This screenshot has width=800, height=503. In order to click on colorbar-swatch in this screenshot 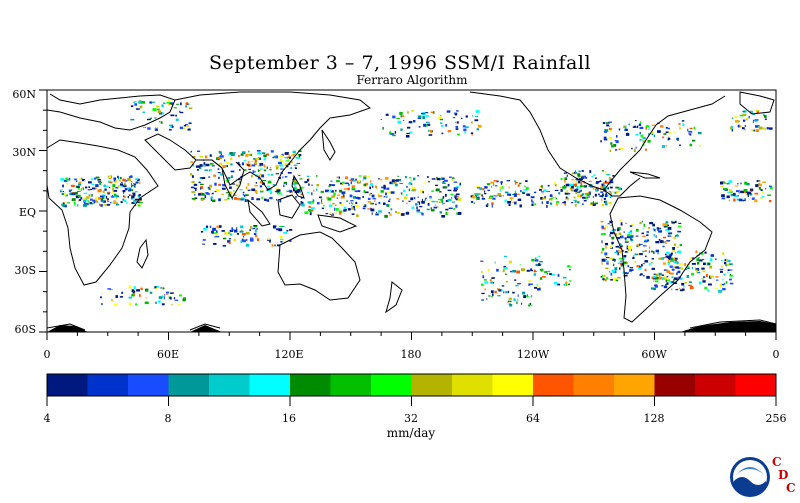, I will do `click(391, 385)`.